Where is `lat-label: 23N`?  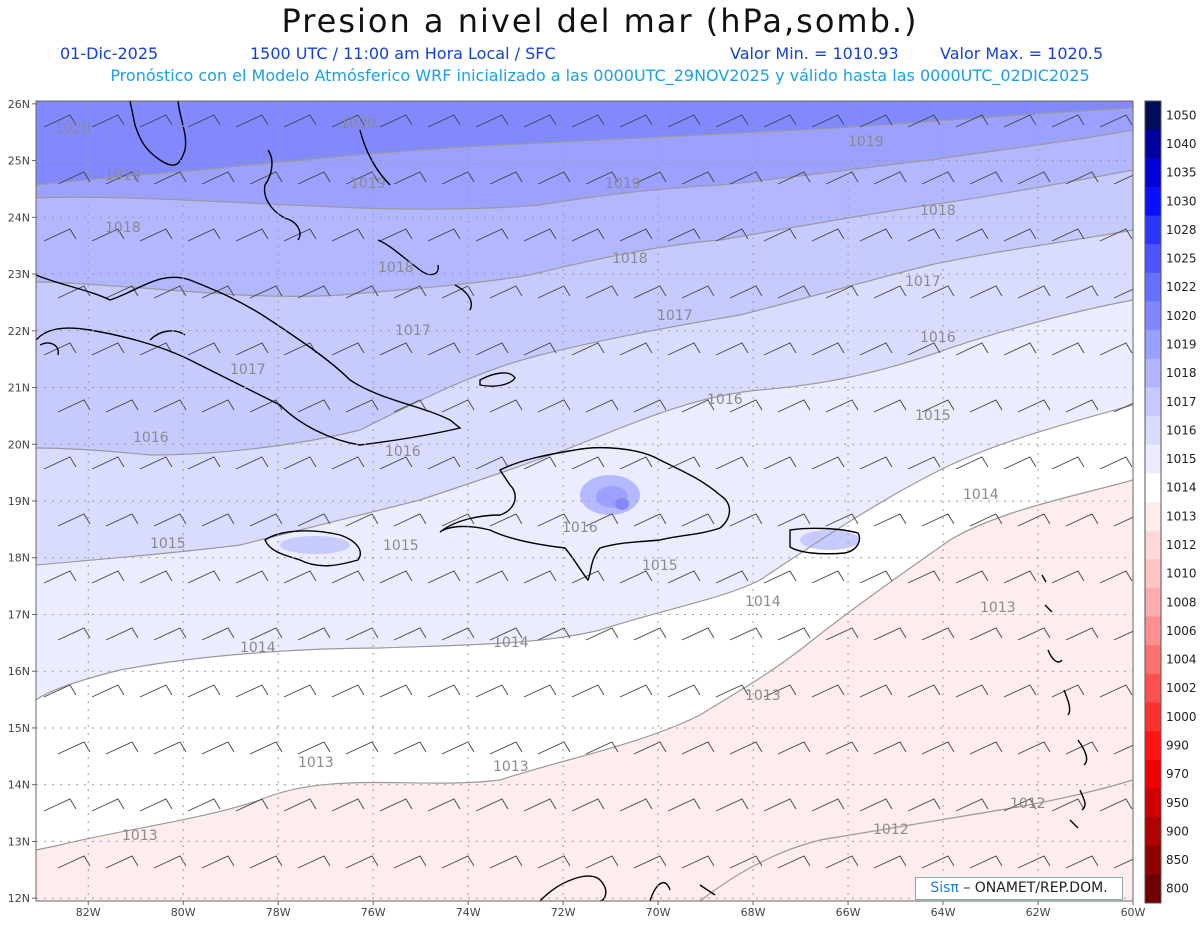 lat-label: 23N is located at coordinates (19, 274).